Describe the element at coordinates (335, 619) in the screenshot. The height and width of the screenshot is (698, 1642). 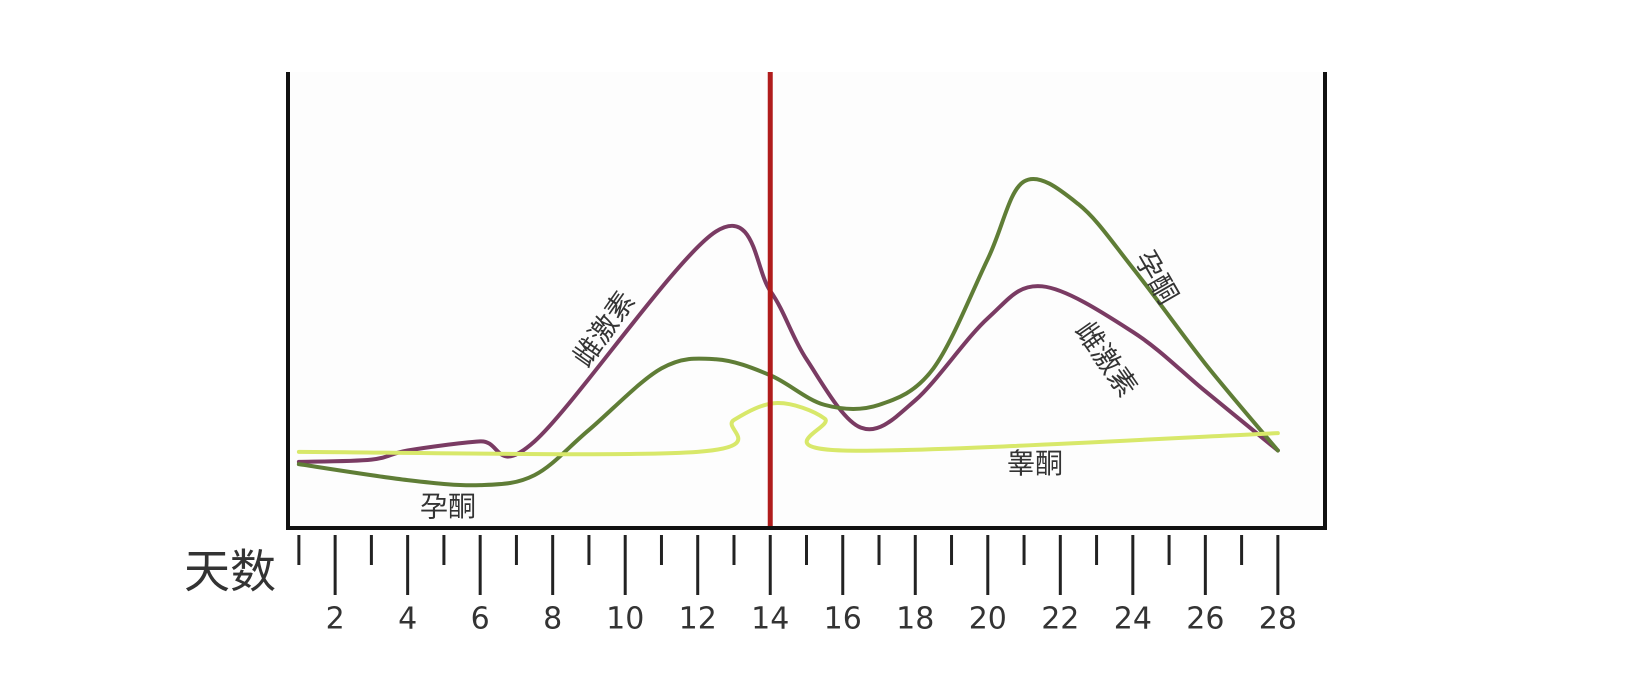
I see `x-tick-label: 2` at that location.